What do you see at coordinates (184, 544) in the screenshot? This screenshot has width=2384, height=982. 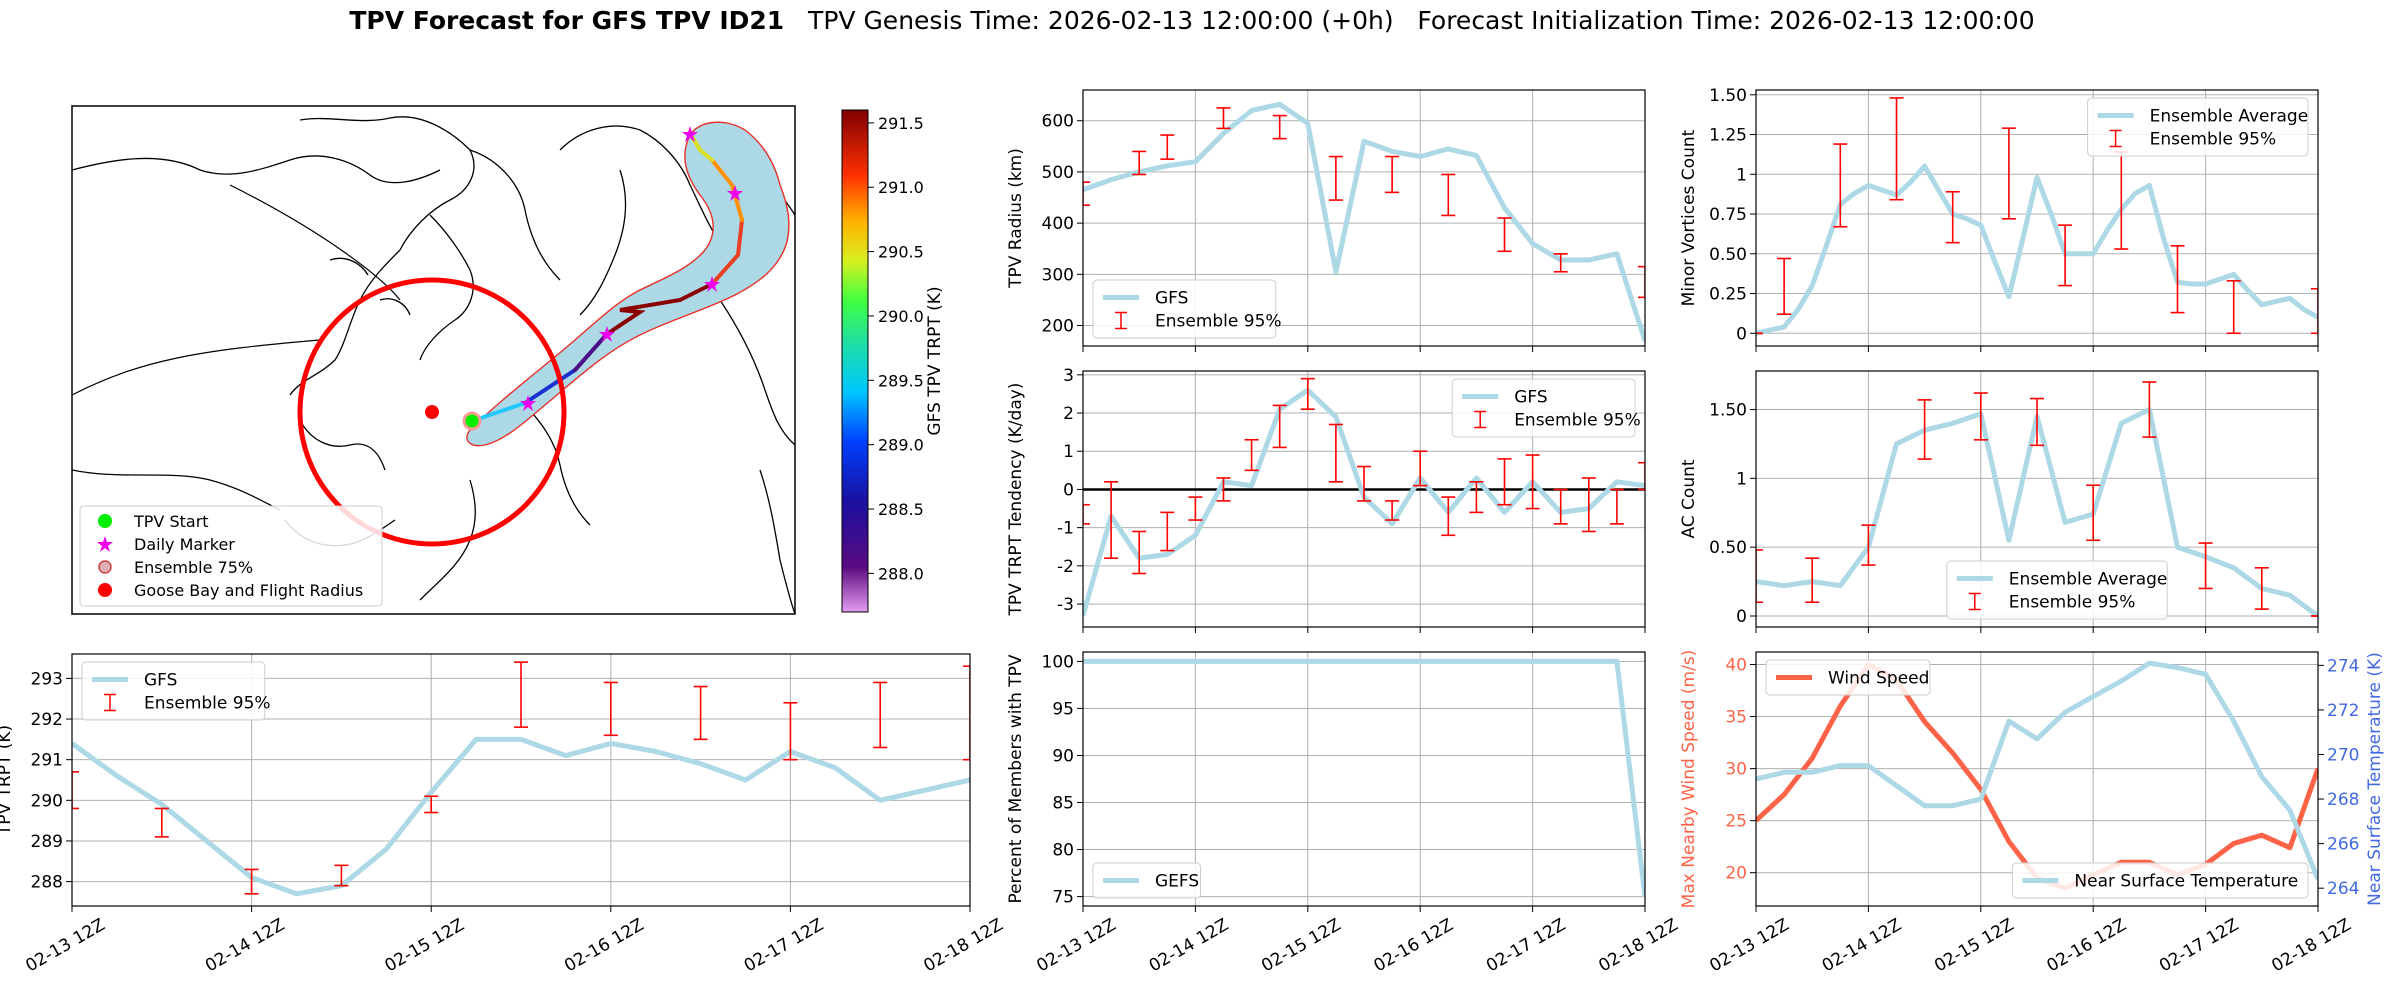 I see `legend-daily-marker-label: Daily Marker` at bounding box center [184, 544].